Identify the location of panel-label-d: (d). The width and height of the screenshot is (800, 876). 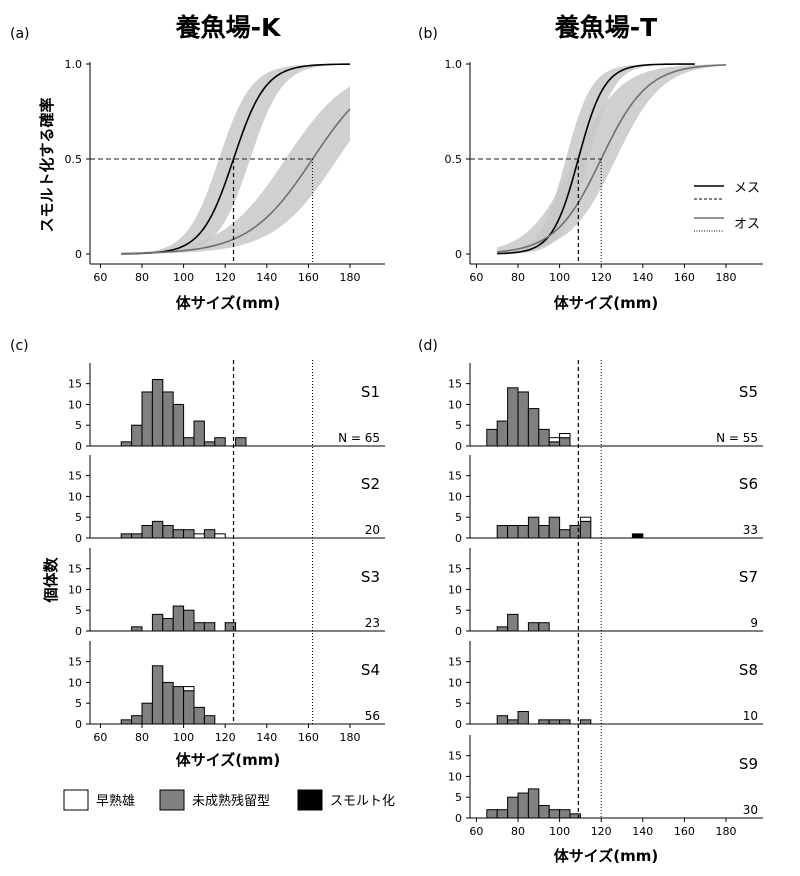
(428, 346).